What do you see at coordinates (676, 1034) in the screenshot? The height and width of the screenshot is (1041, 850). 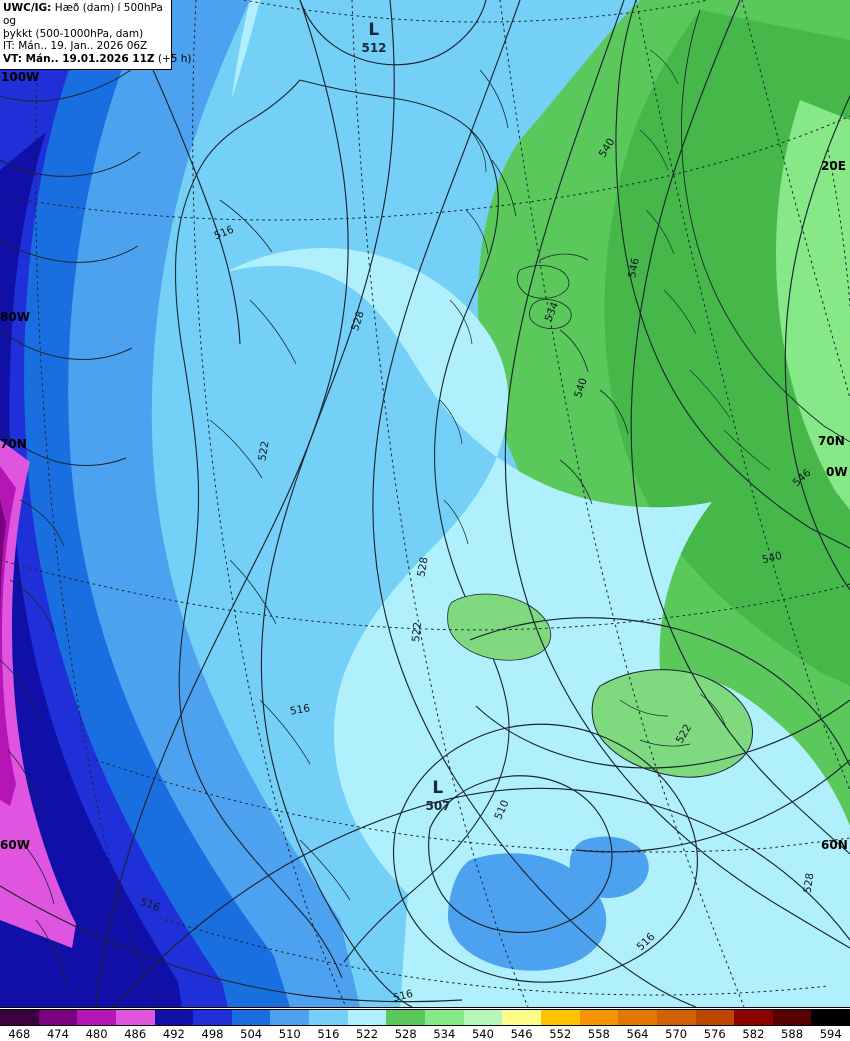 I see `colorbar-tick-570: 570` at bounding box center [676, 1034].